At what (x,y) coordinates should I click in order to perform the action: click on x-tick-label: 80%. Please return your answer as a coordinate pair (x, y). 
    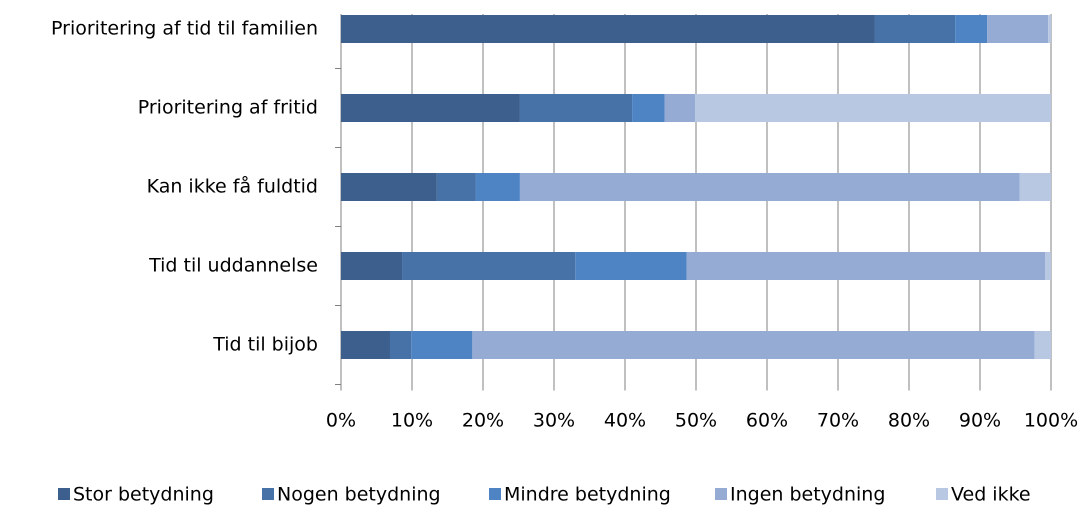
    Looking at the image, I should click on (909, 421).